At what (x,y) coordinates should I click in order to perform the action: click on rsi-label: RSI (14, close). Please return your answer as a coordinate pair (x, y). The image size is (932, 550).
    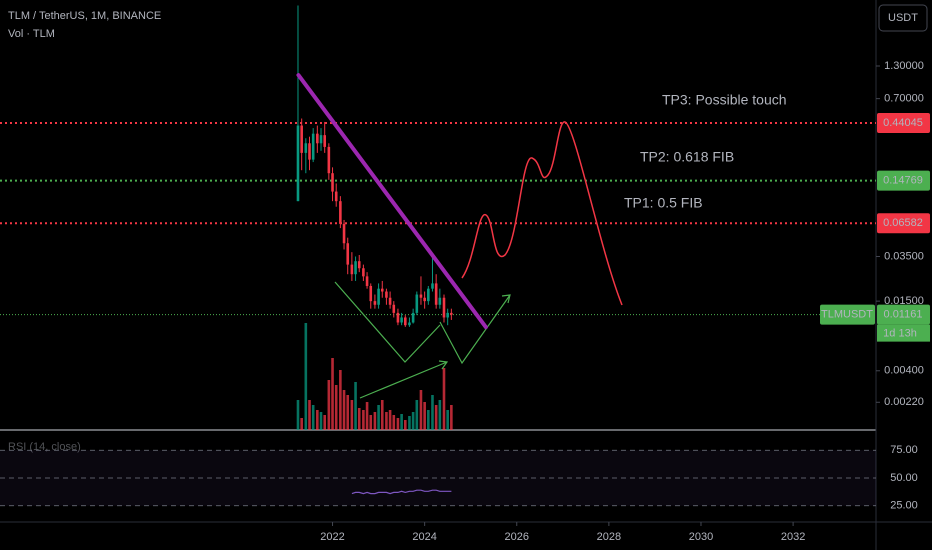
    Looking at the image, I should click on (44, 447).